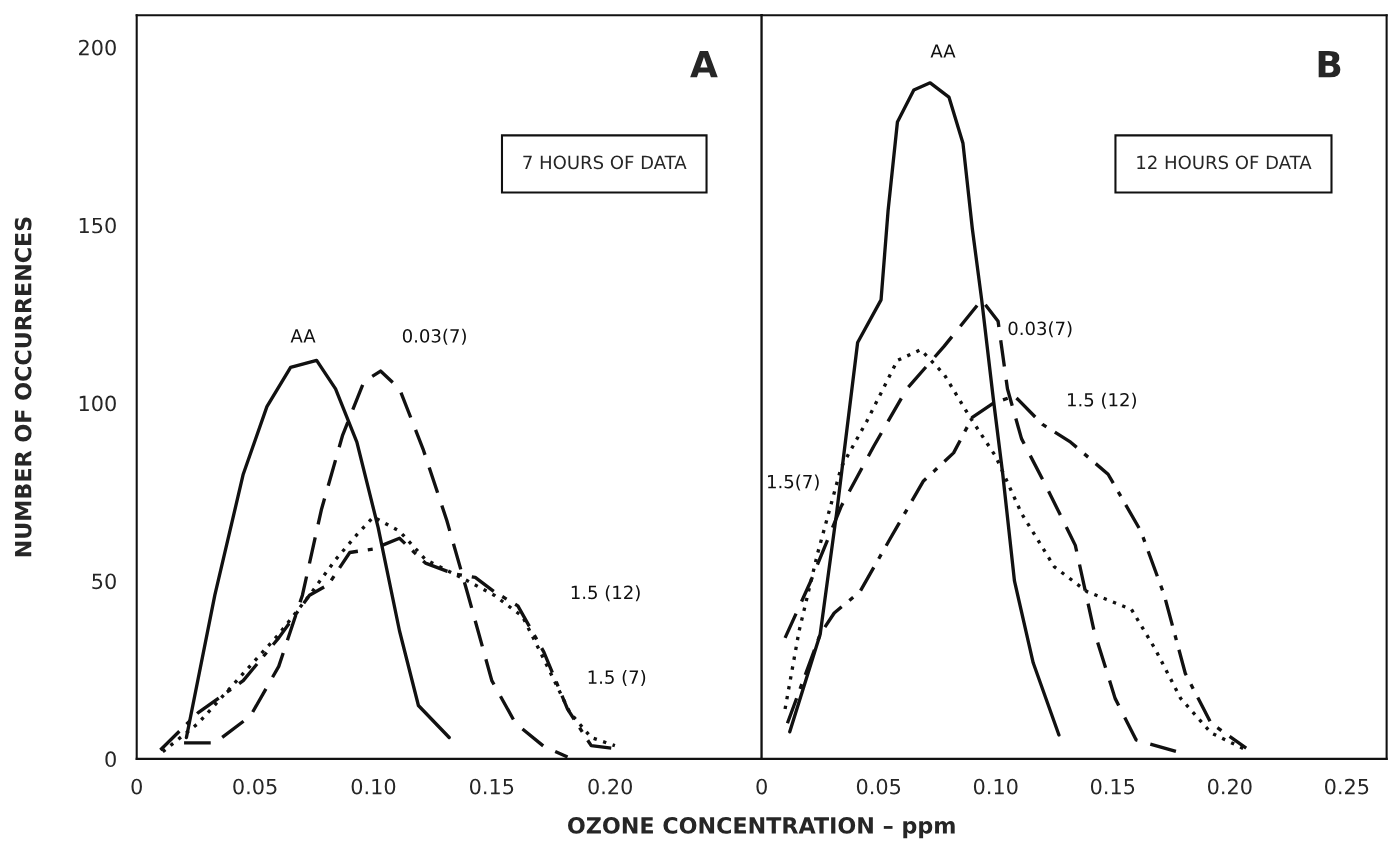 This screenshot has height=846, width=1395. What do you see at coordinates (1347, 786) in the screenshot?
I see `x-tick-label: 0.25` at bounding box center [1347, 786].